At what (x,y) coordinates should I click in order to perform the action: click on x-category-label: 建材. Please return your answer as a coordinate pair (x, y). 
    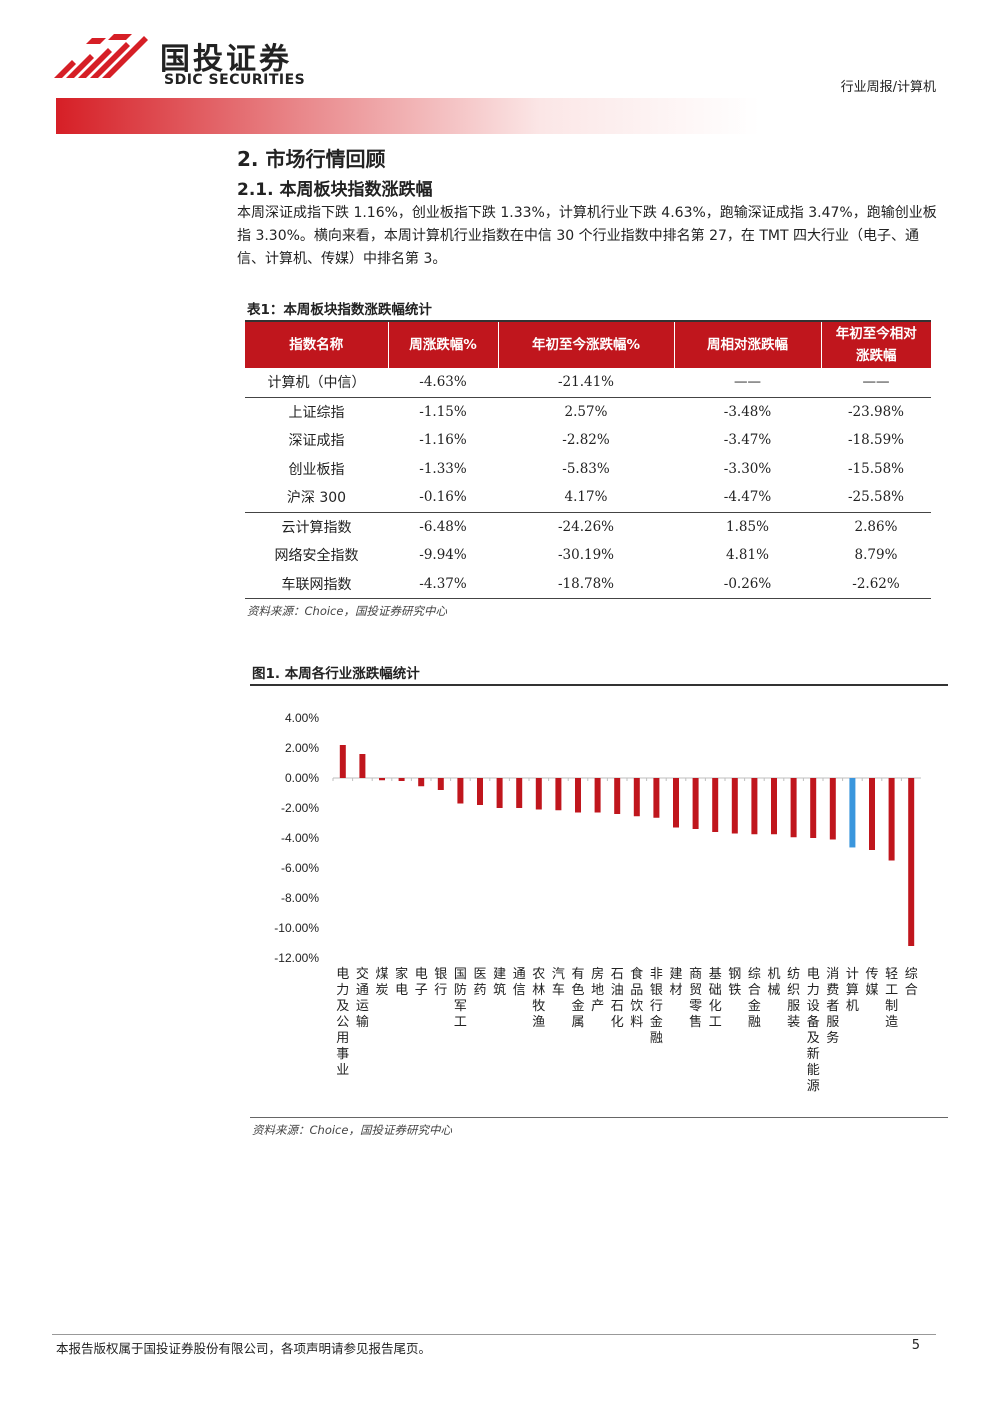
    Looking at the image, I should click on (675, 982).